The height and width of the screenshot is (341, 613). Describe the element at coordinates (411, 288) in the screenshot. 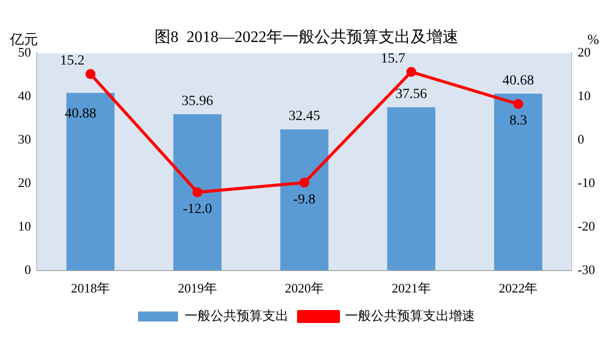

I see `x-tick-label: 2021年` at that location.